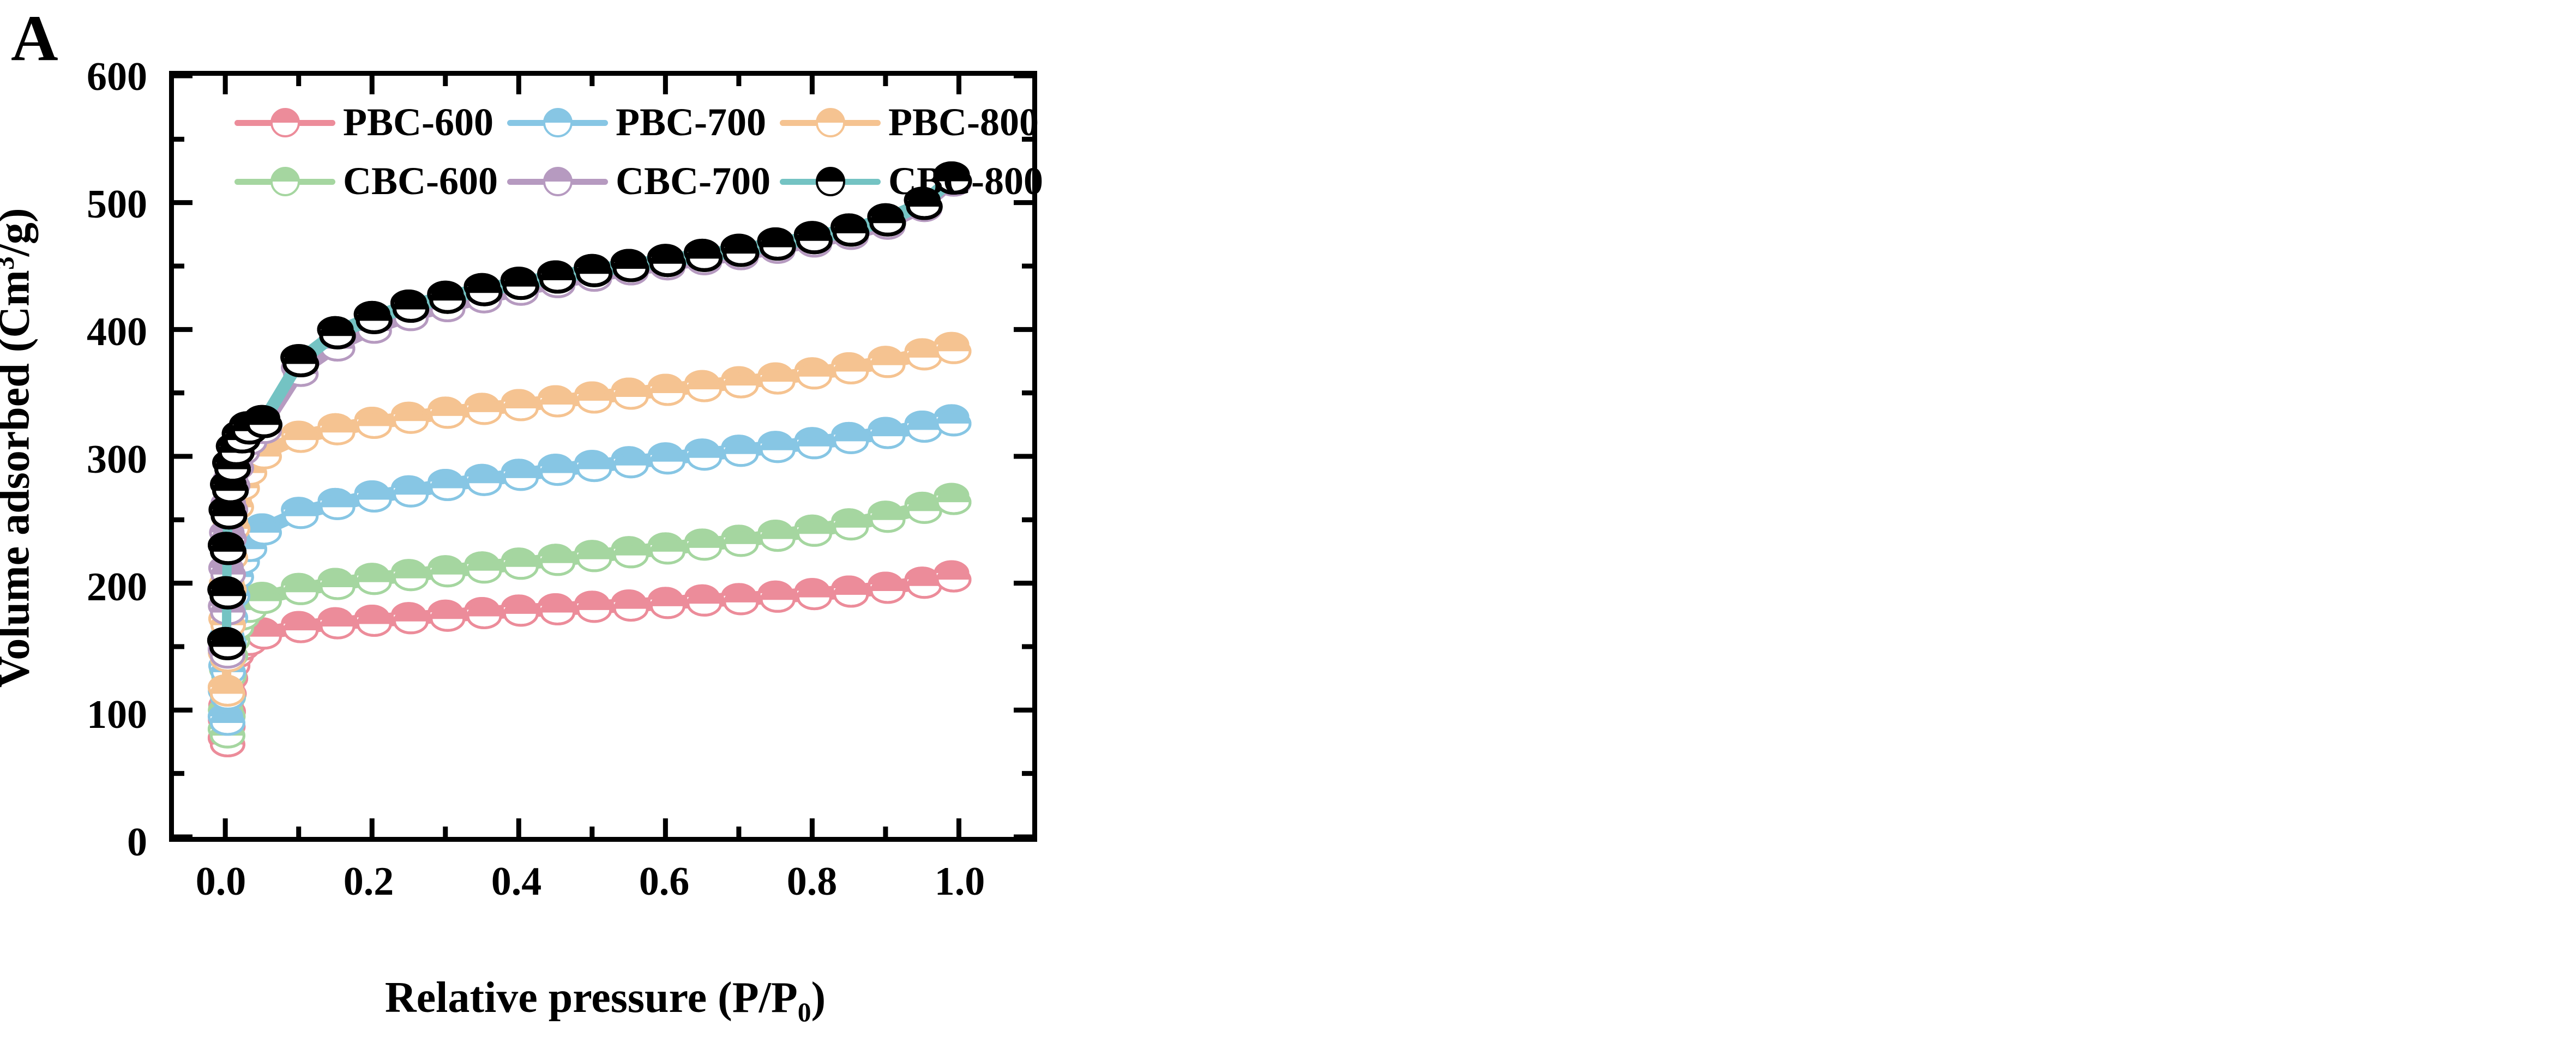 This screenshot has width=2576, height=1043. What do you see at coordinates (804, 1012) in the screenshot?
I see `panel-a-x-axis-title-sub: 0` at bounding box center [804, 1012].